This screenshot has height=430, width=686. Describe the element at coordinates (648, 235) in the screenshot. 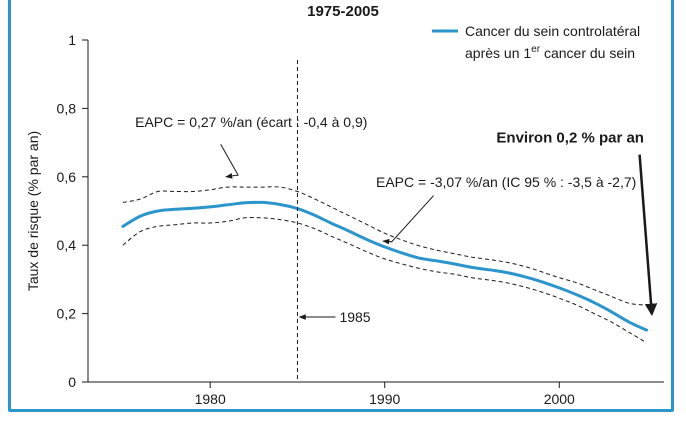

I see `annotation-environ-arrow` at that location.